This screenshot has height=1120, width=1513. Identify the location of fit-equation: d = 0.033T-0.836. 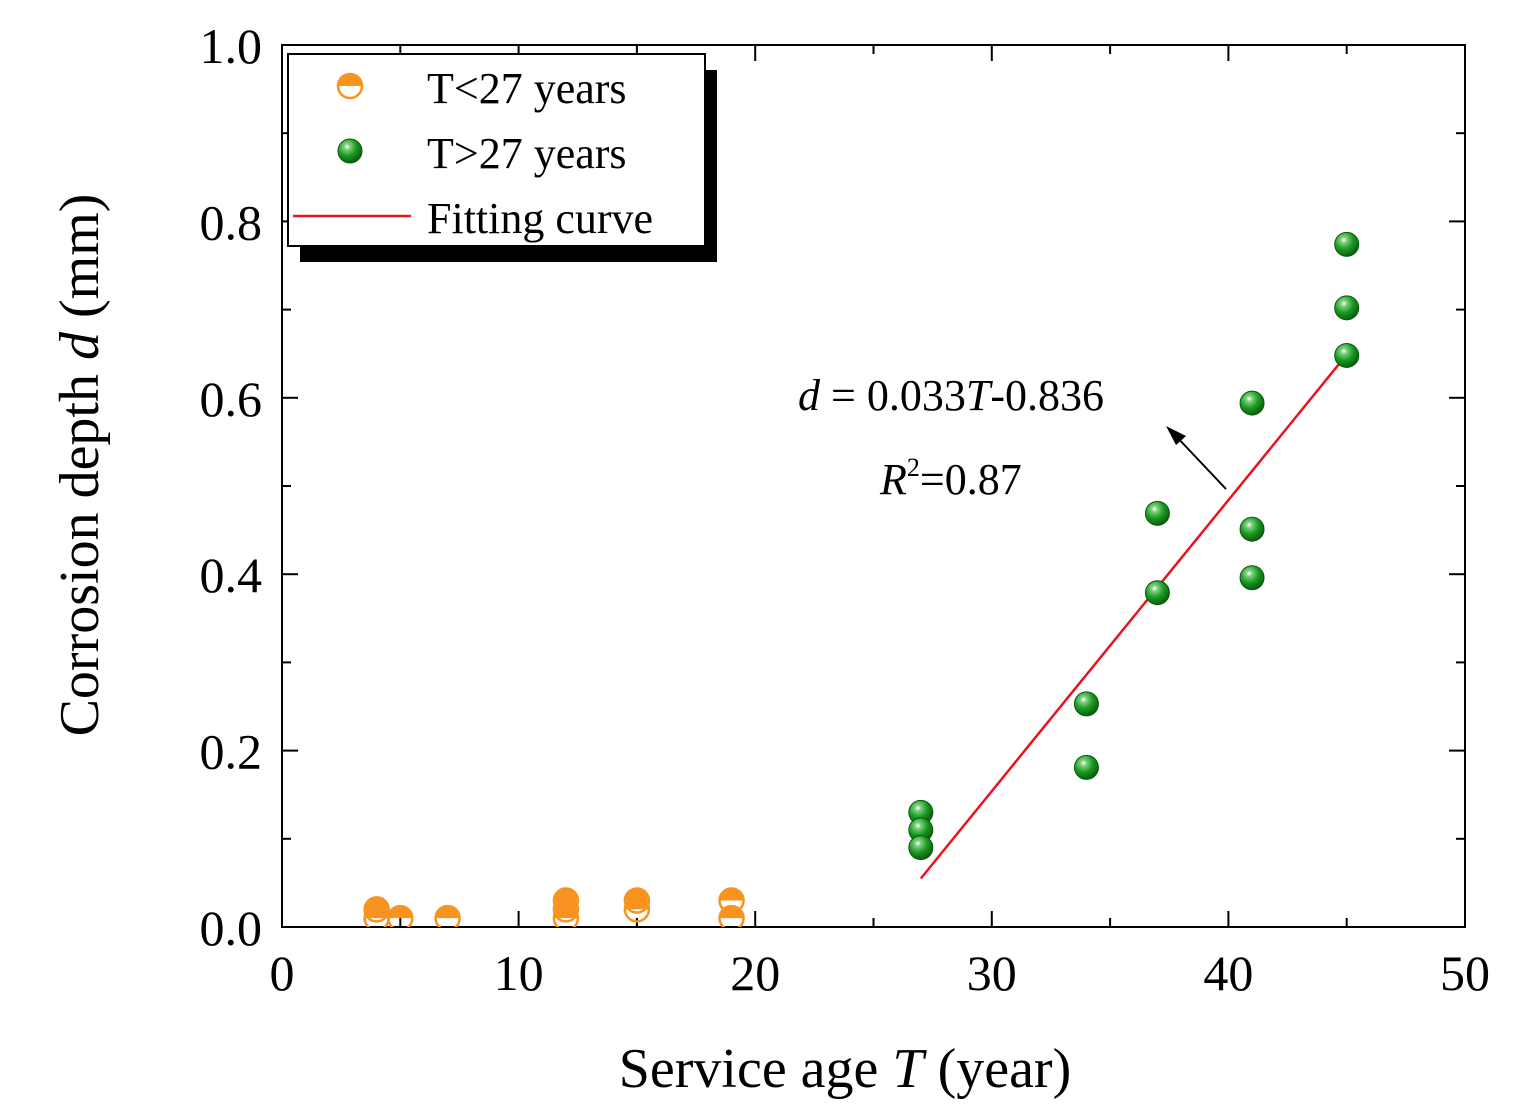
(951, 395).